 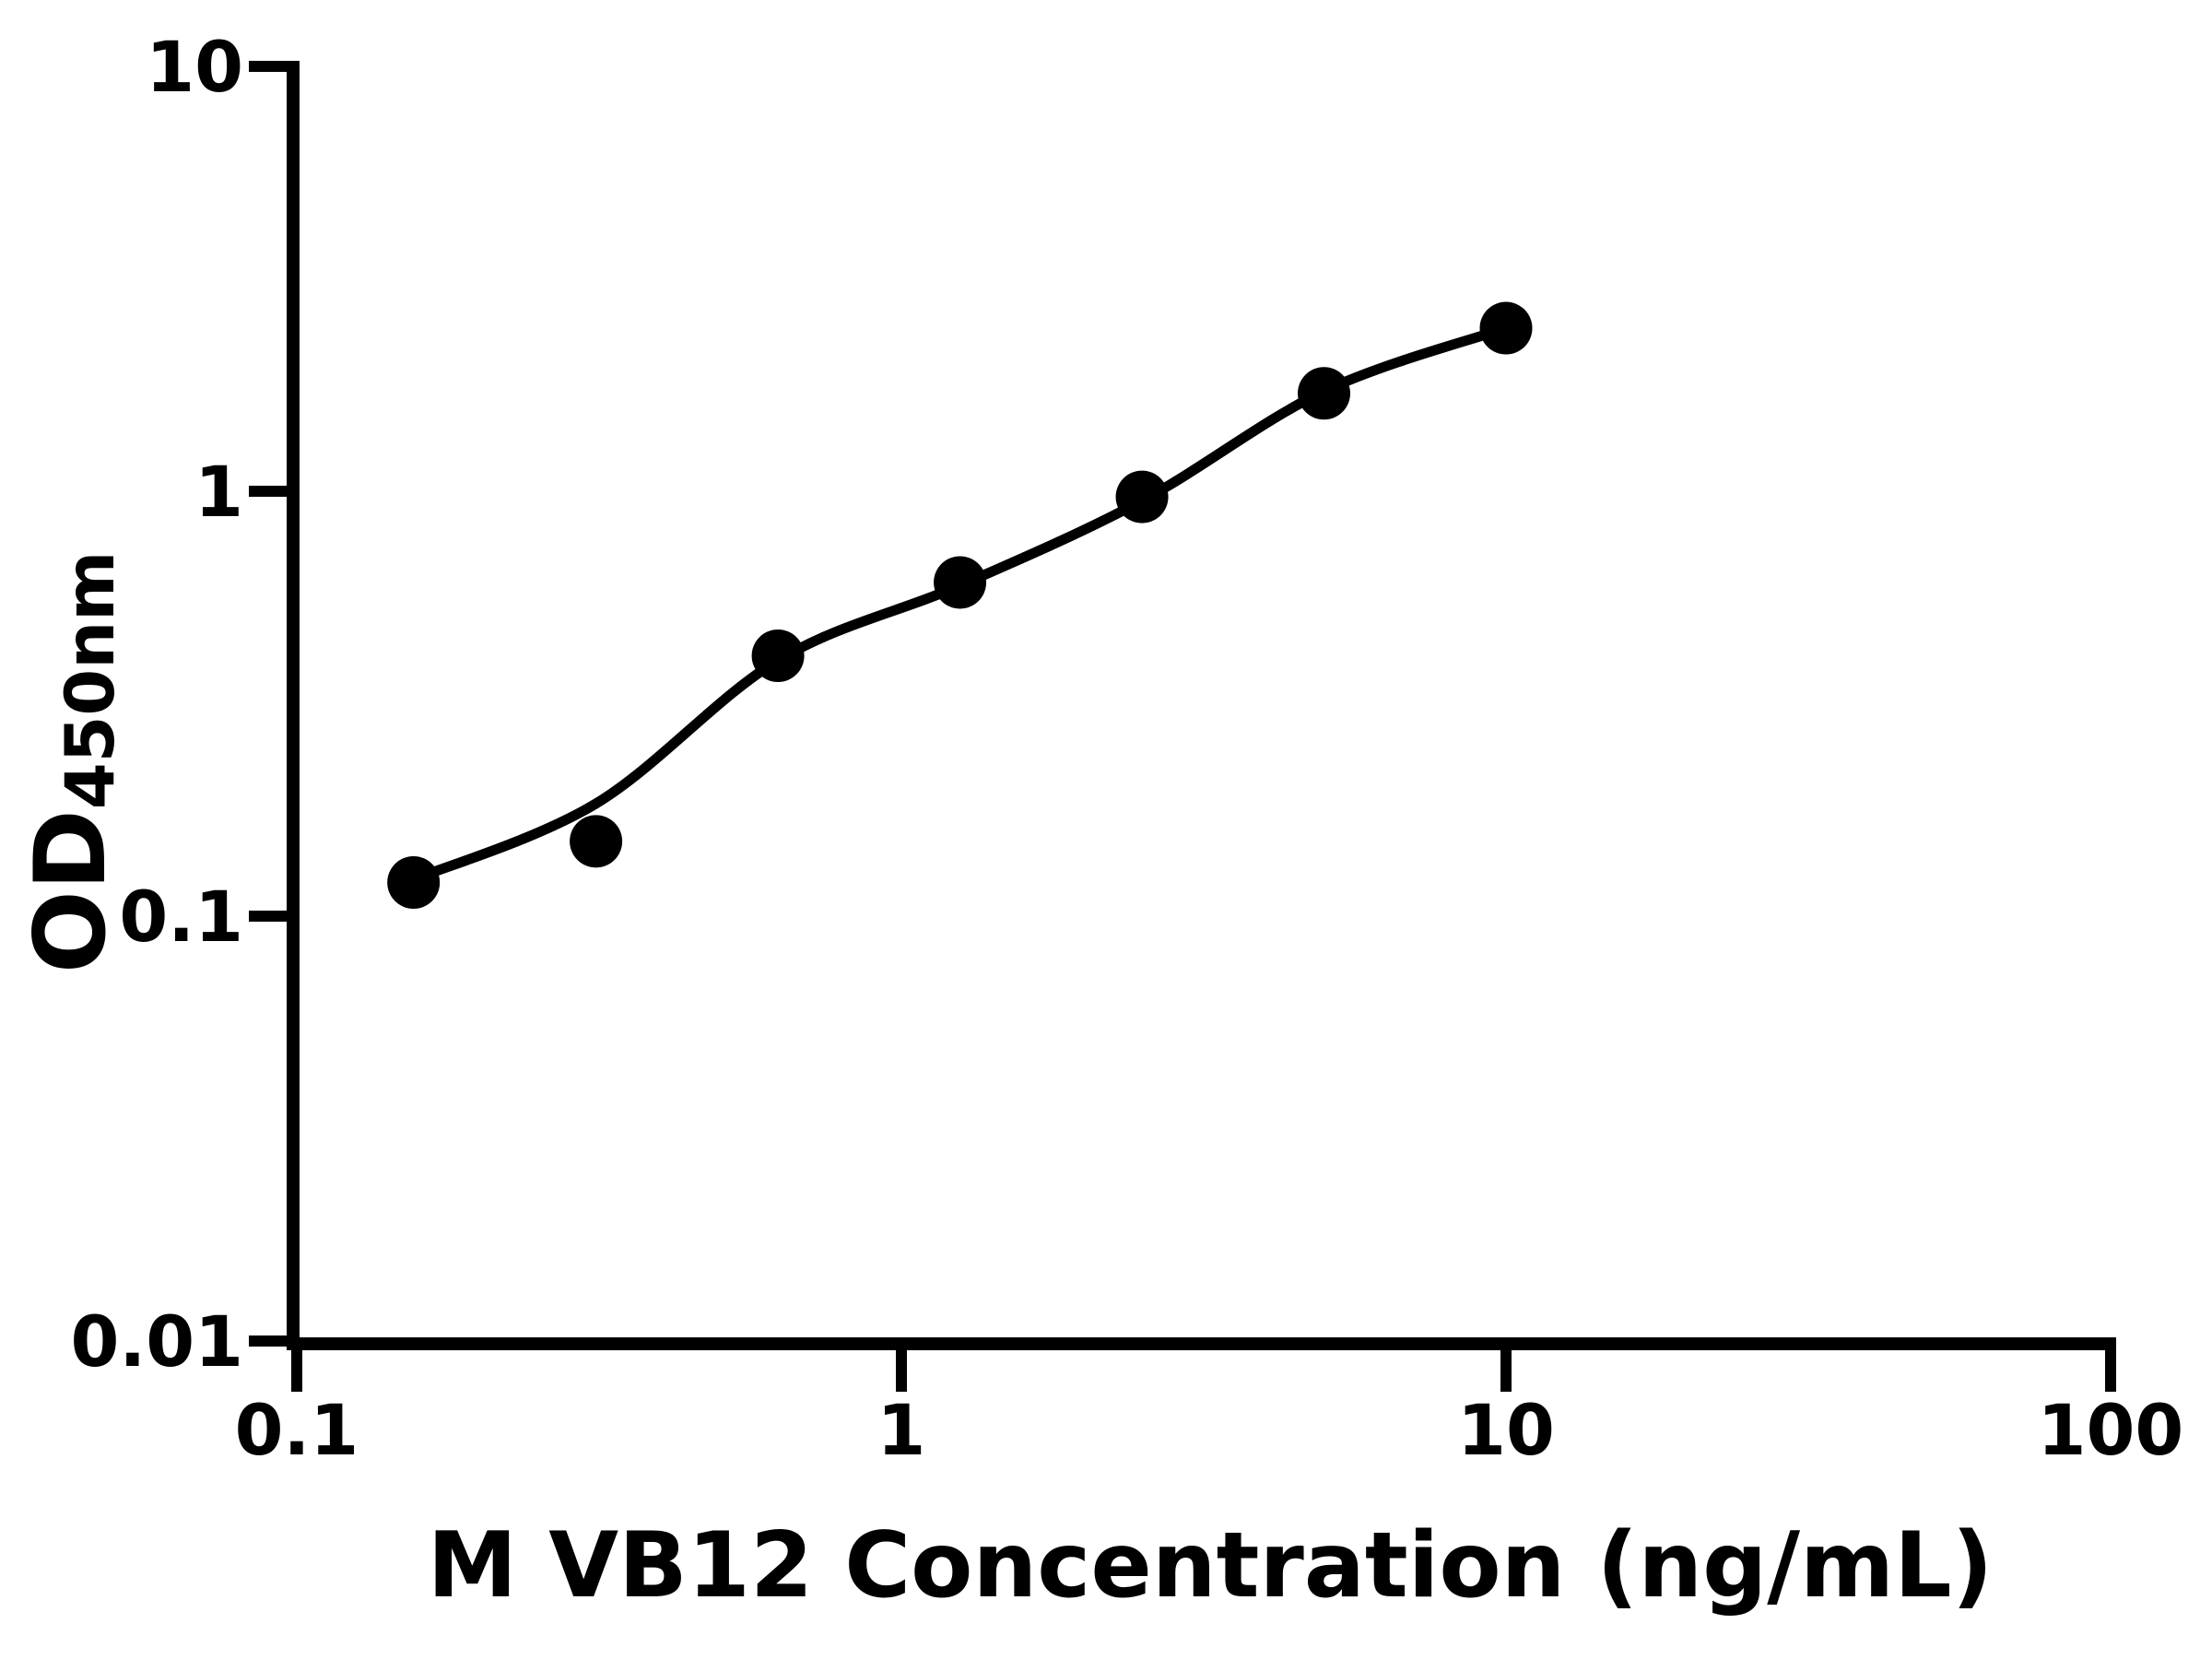 What do you see at coordinates (181, 917) in the screenshot?
I see `y-tick-label: 0.1` at bounding box center [181, 917].